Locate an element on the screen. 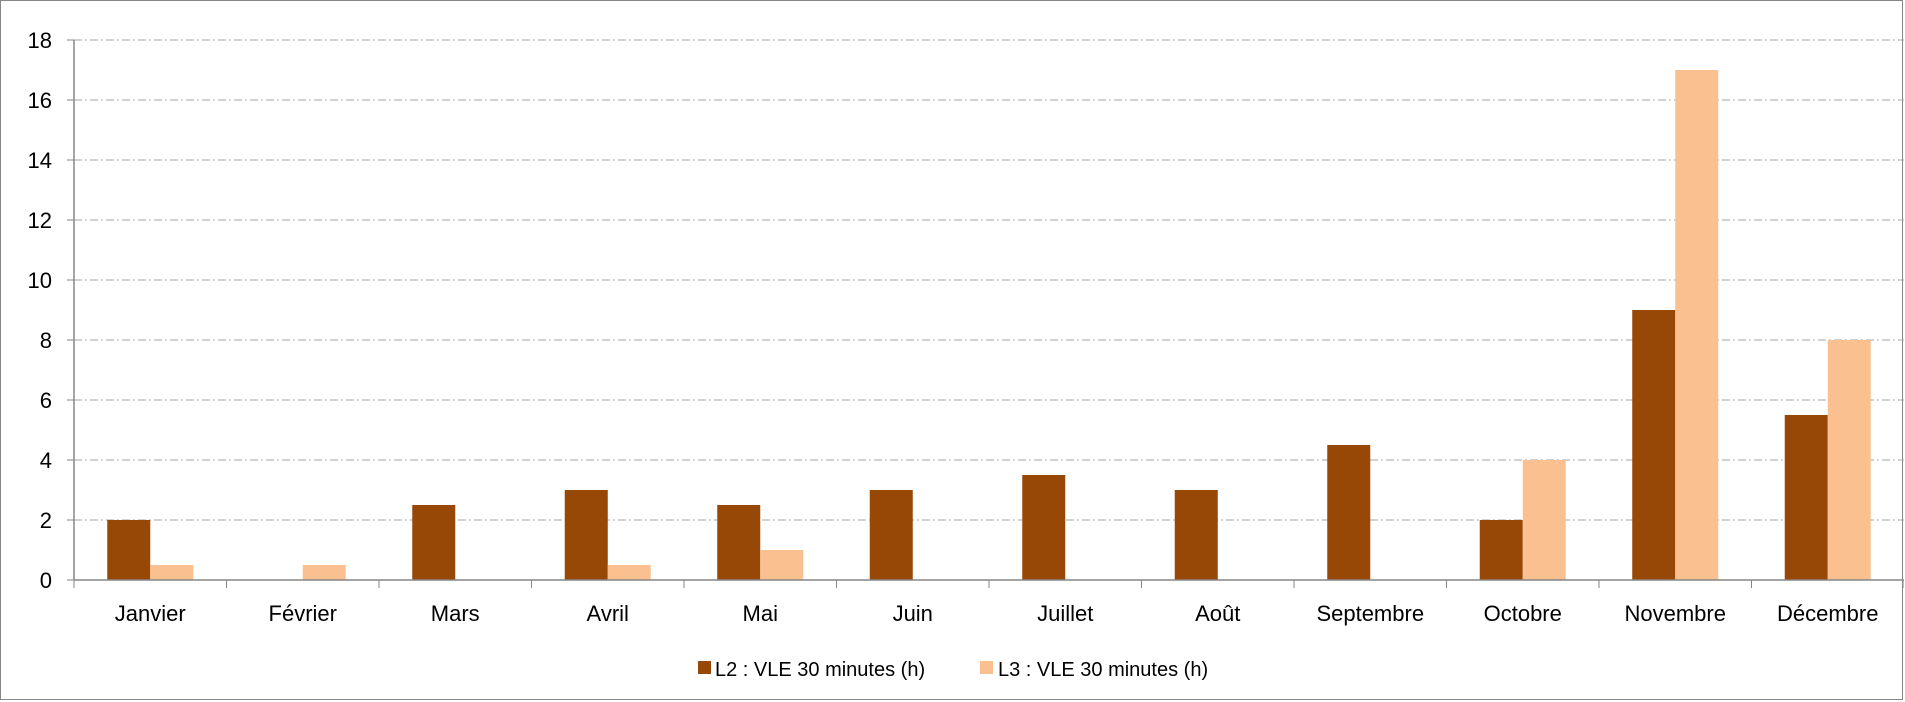 This screenshot has height=702, width=1905. bar-l2-juillet is located at coordinates (1044, 527).